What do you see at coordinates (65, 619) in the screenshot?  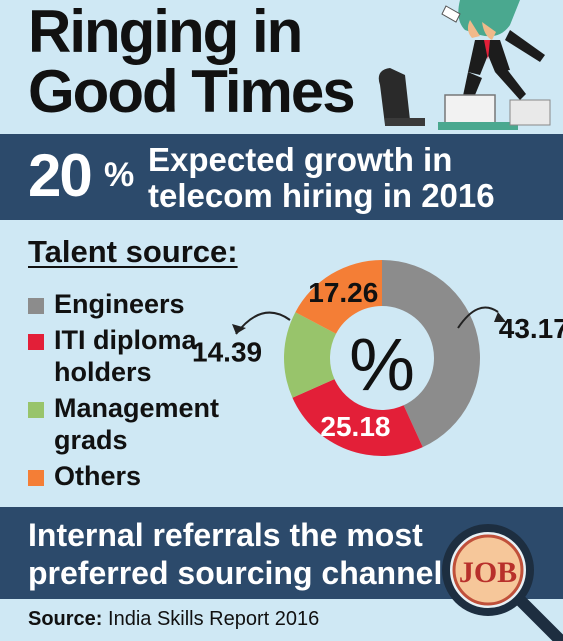 I see `source-label: Source:` at bounding box center [65, 619].